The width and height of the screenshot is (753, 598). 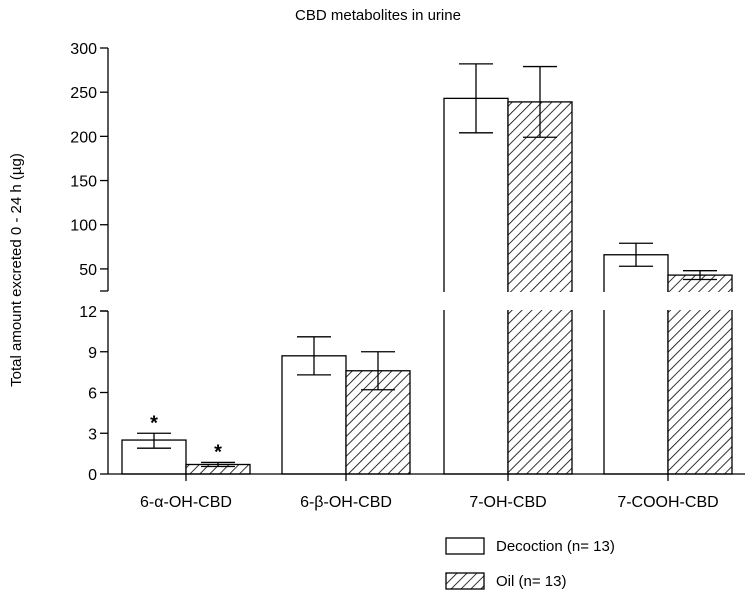 What do you see at coordinates (92, 475) in the screenshot?
I see `y-lower-tick-label: 0` at bounding box center [92, 475].